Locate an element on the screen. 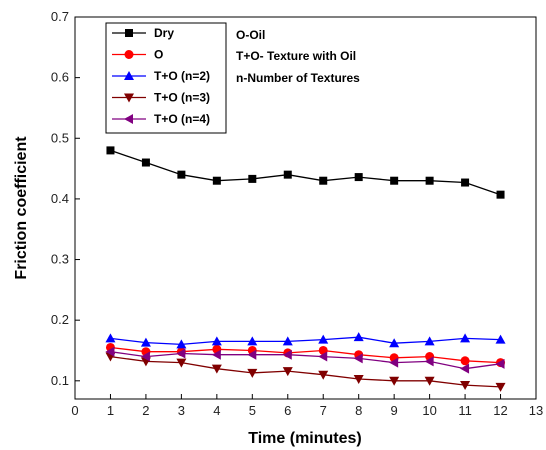  annotation-number-textures: n-Number of Textures is located at coordinates (298, 78).